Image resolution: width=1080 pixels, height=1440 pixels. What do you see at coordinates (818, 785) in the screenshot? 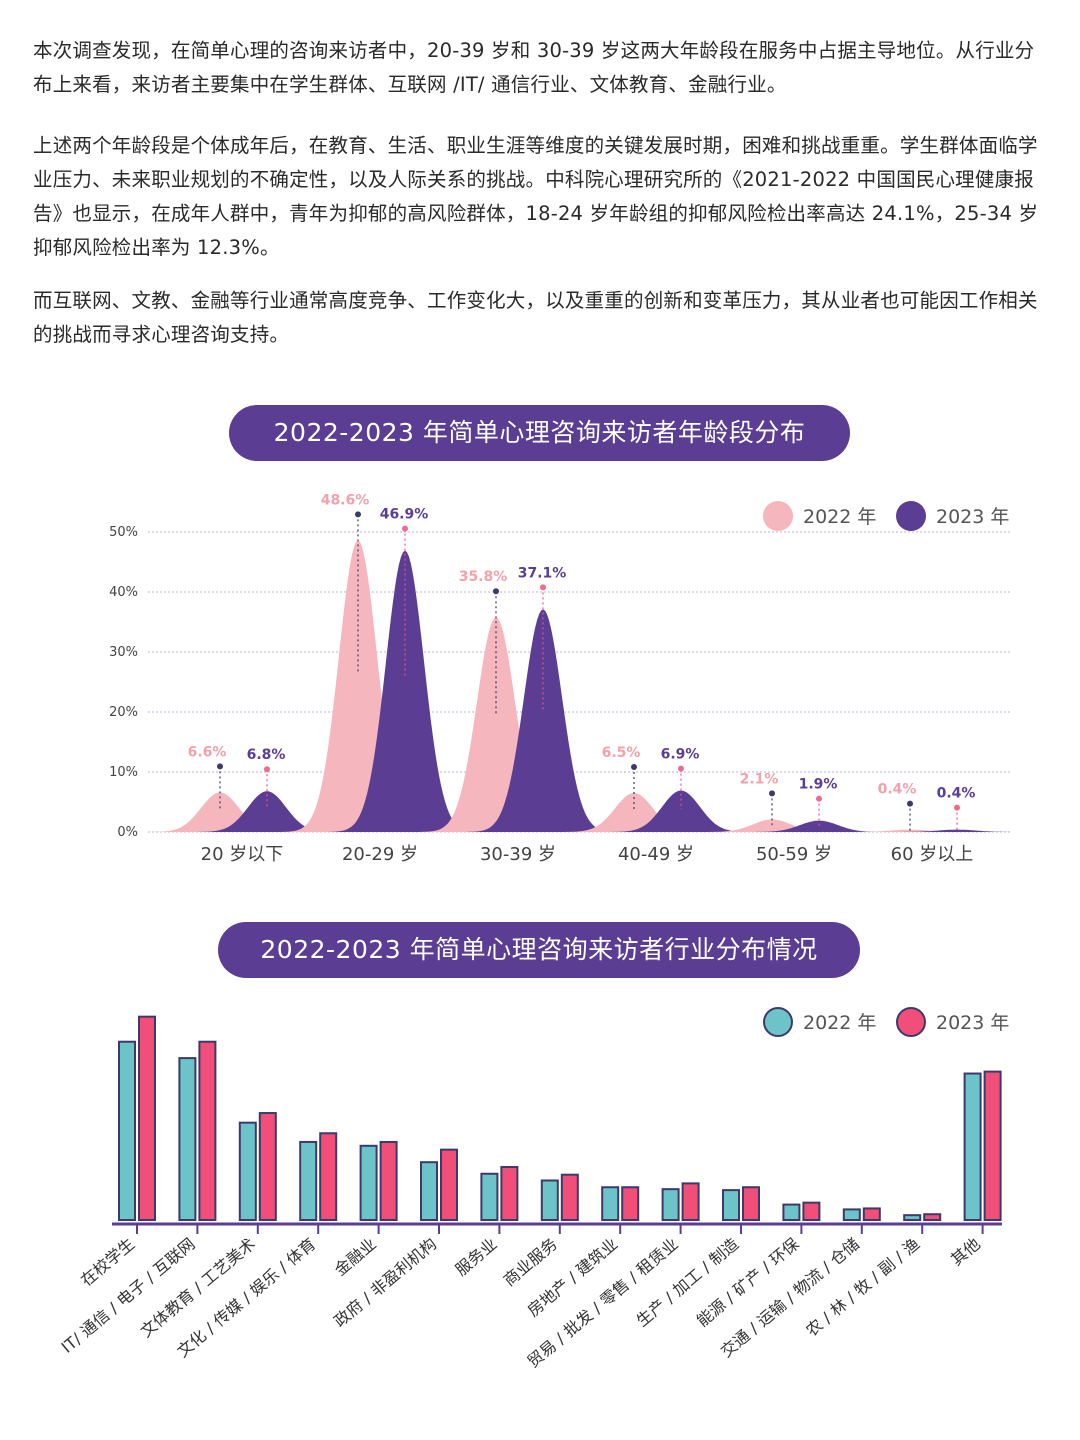
I see `data-label-2023: 1.9%` at bounding box center [818, 785].